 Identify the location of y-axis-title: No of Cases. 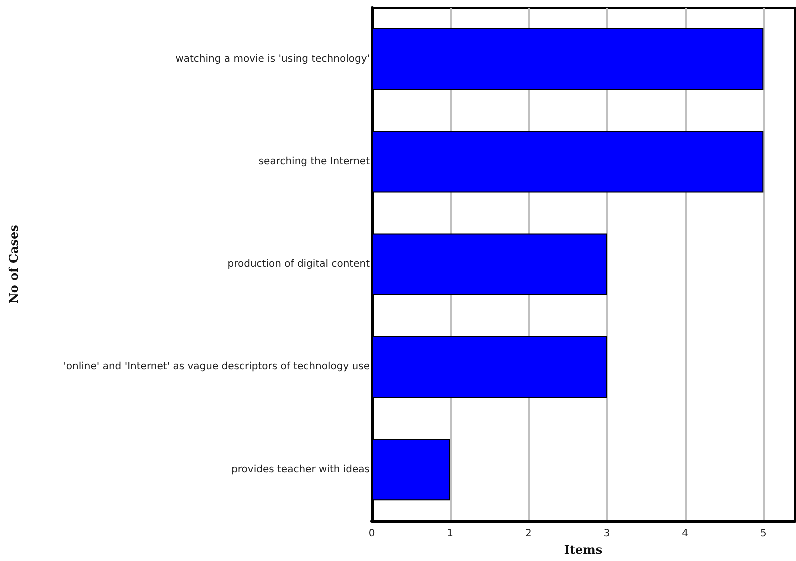
(14, 264).